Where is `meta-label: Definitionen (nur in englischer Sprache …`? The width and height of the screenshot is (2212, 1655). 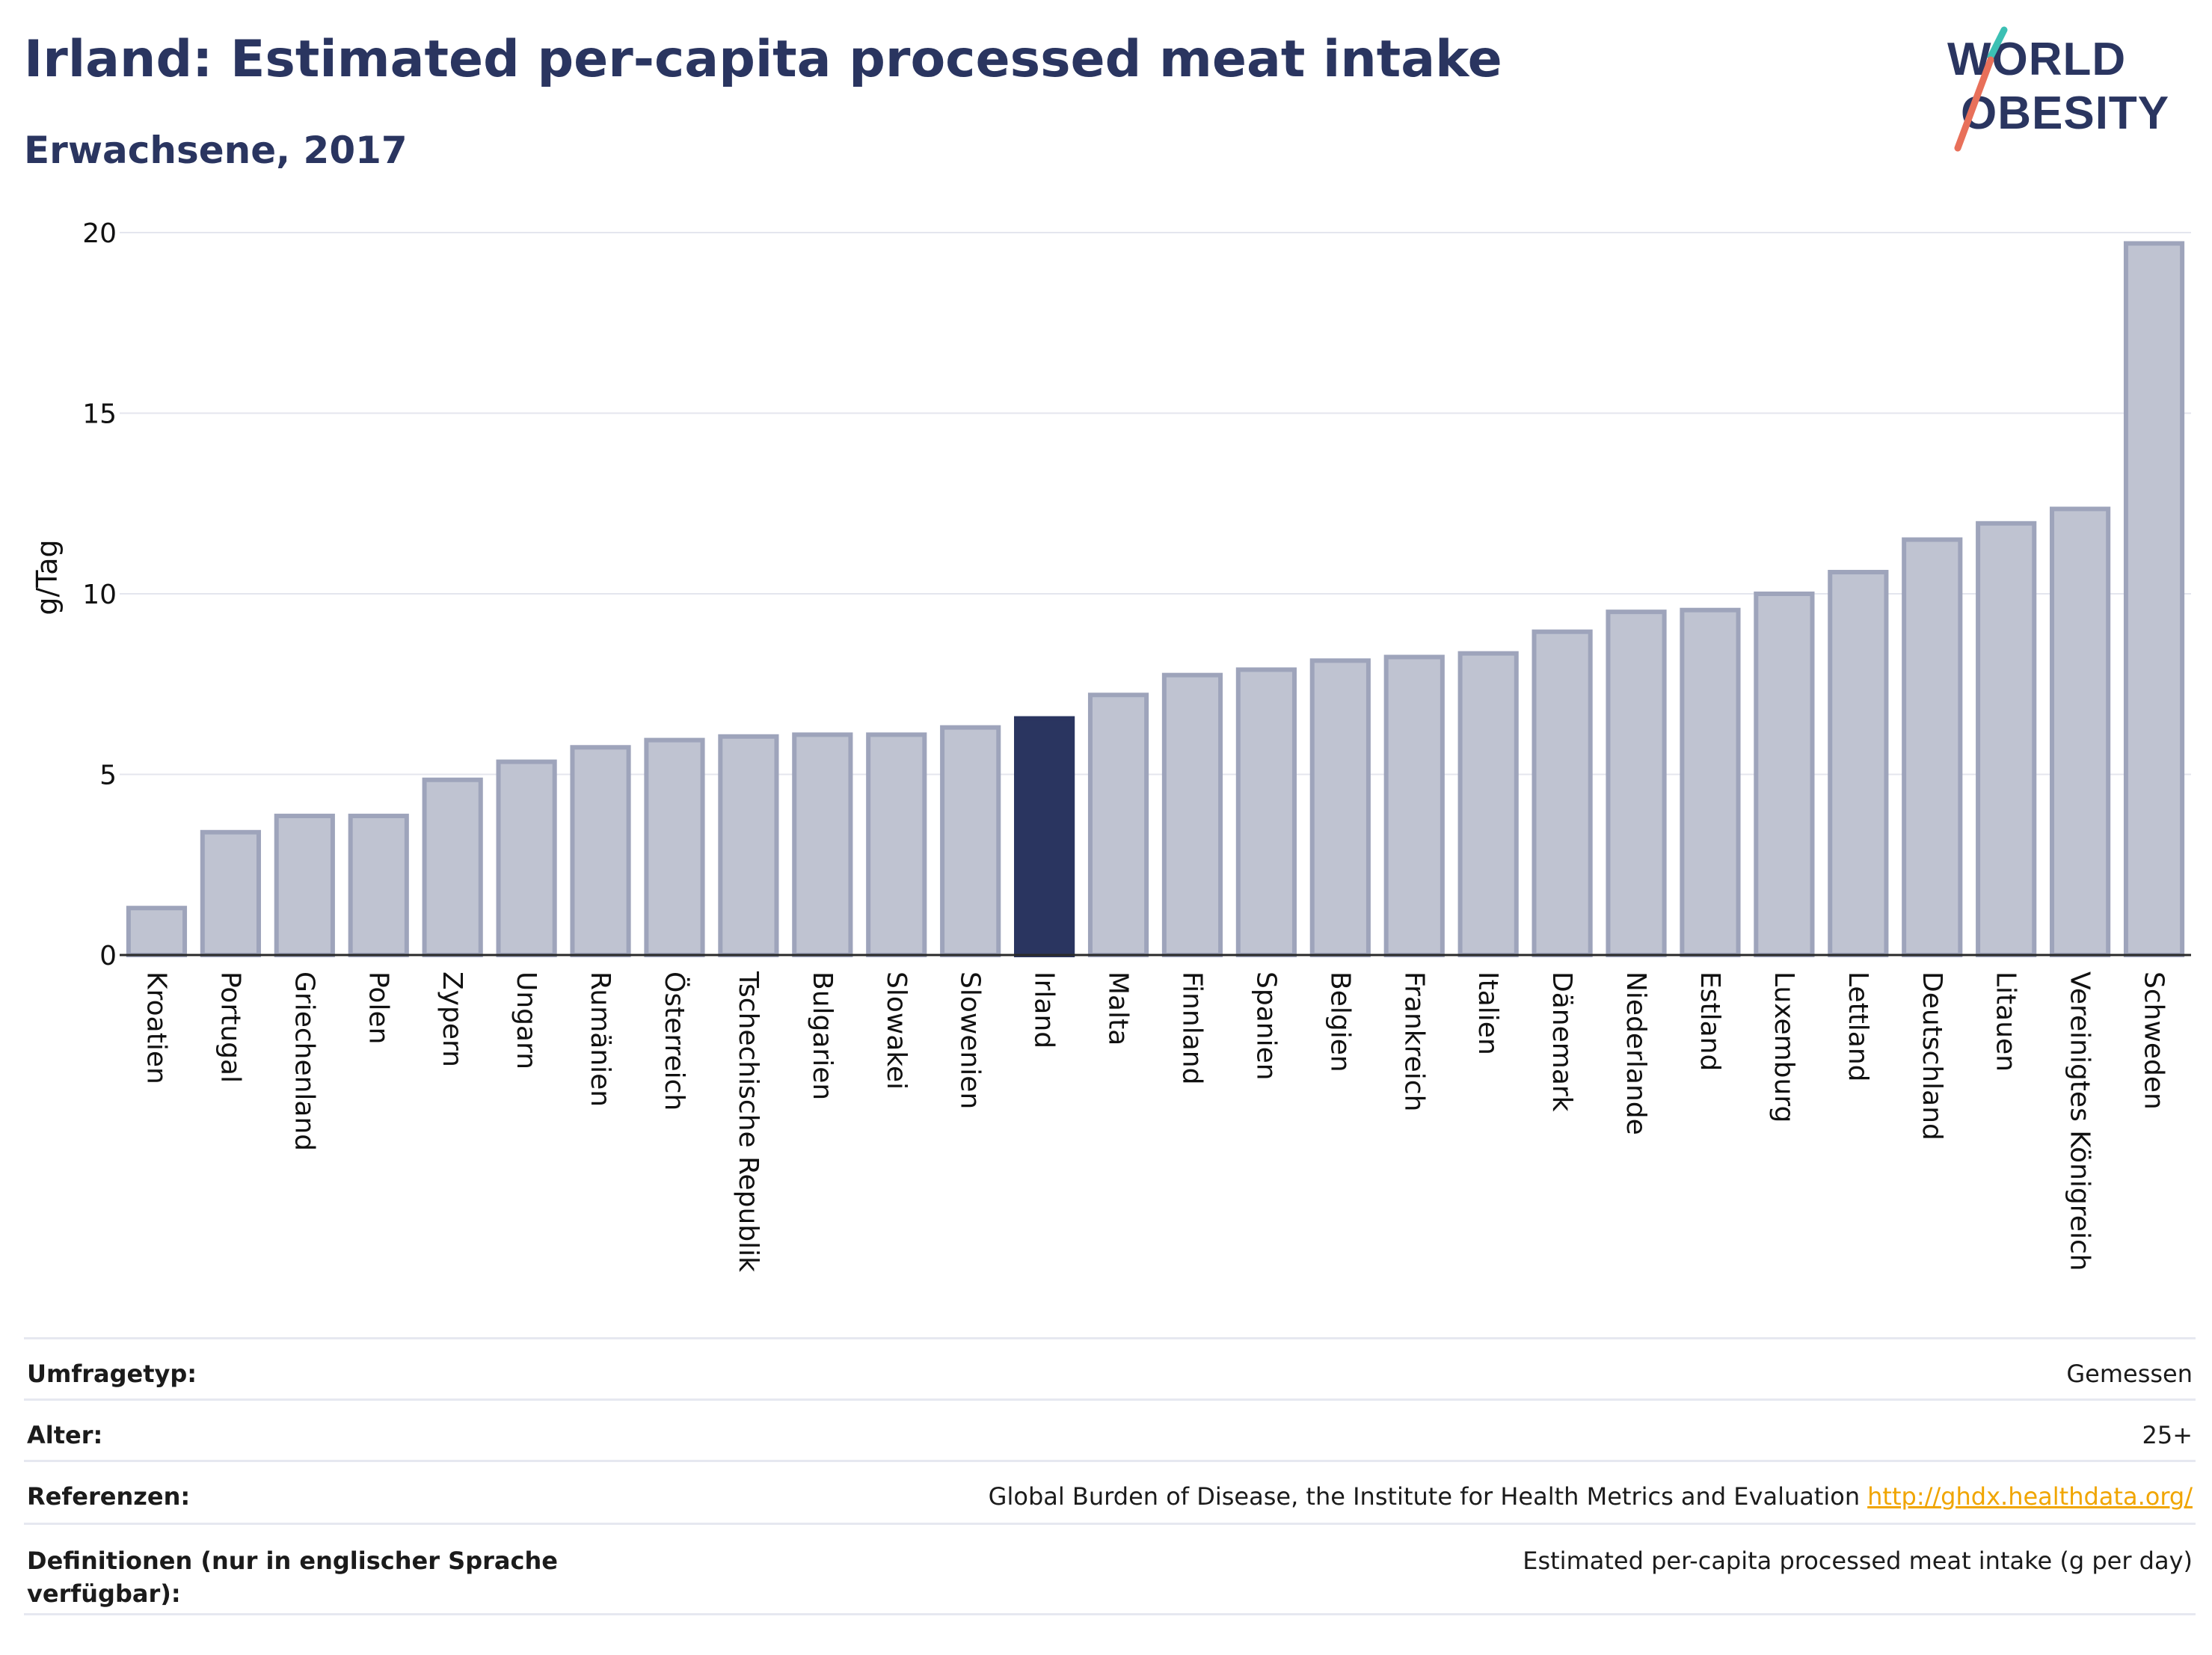 meta-label: Definitionen (nur in englischer Sprache … is located at coordinates (292, 1577).